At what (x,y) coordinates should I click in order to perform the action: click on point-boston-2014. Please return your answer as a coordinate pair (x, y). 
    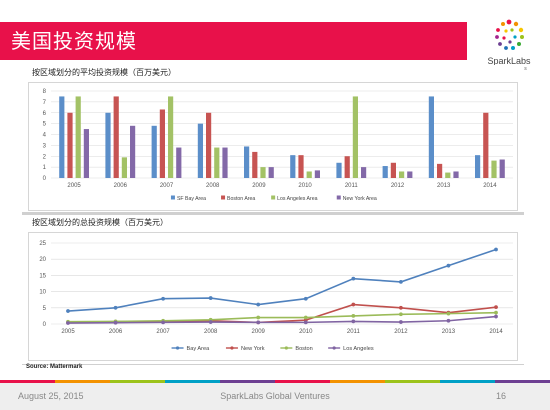
    Looking at the image, I should click on (496, 312).